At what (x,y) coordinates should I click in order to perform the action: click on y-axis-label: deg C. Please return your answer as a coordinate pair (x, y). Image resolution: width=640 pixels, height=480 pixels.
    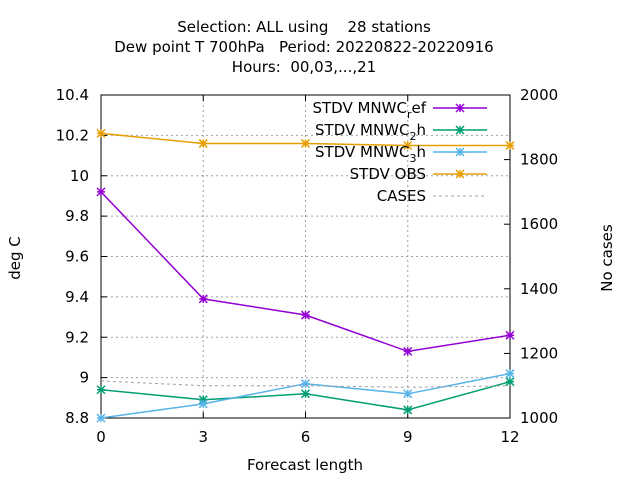
    Looking at the image, I should click on (15, 258).